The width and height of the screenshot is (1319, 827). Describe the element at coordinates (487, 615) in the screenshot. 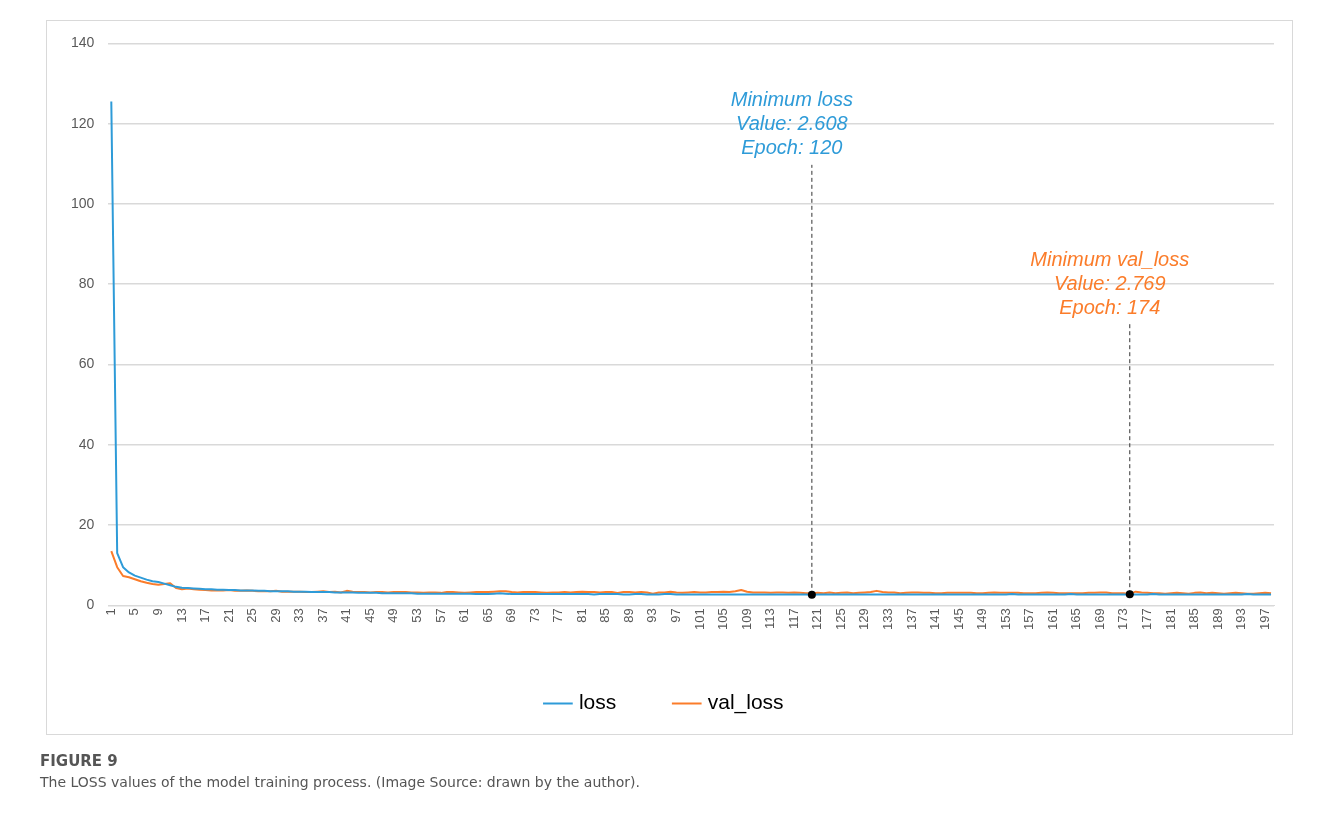

I see `x-tick-label: 65` at that location.